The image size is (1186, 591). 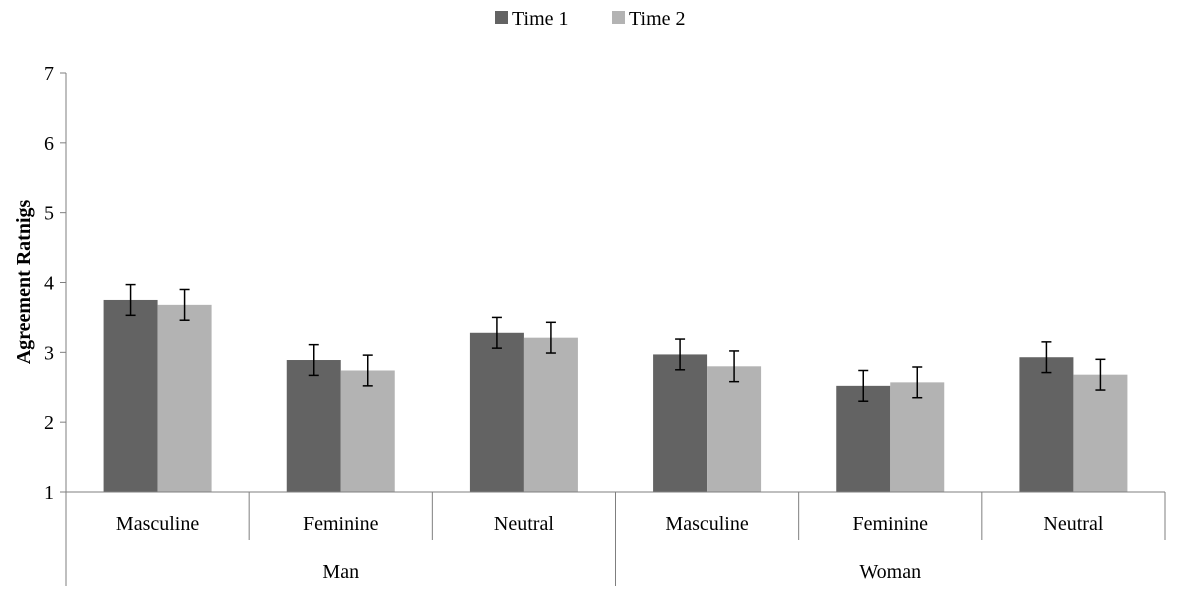 What do you see at coordinates (540, 19) in the screenshot?
I see `legend-label: Time 1` at bounding box center [540, 19].